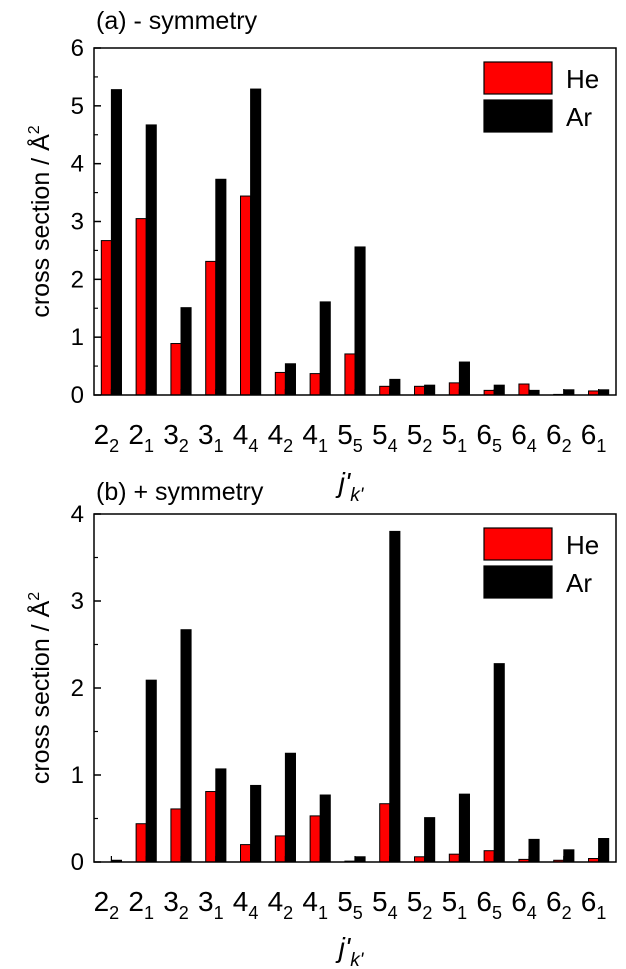 This screenshot has width=626, height=969. What do you see at coordinates (350, 904) in the screenshot?
I see `x-tick-label: 55` at bounding box center [350, 904].